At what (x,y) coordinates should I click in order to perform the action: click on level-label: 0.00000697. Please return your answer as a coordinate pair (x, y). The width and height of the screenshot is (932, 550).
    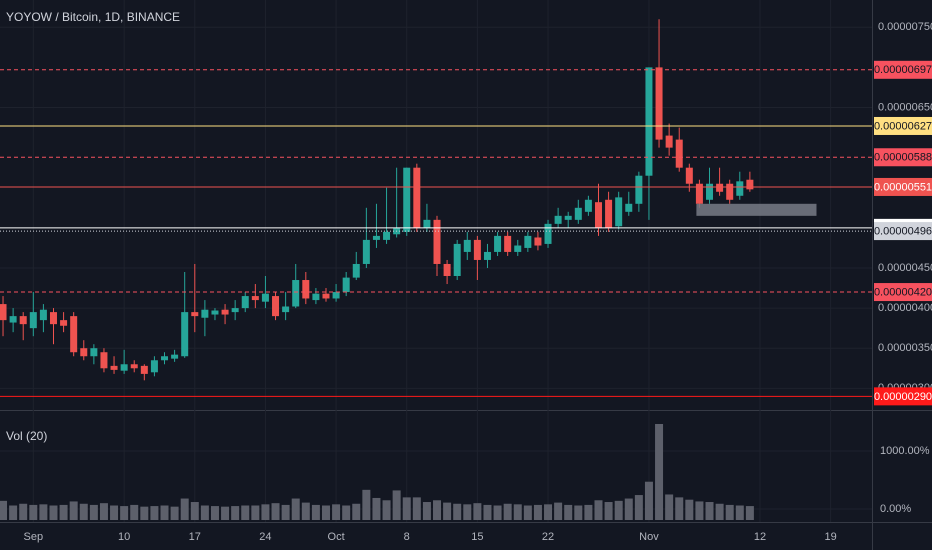
    Looking at the image, I should click on (903, 70).